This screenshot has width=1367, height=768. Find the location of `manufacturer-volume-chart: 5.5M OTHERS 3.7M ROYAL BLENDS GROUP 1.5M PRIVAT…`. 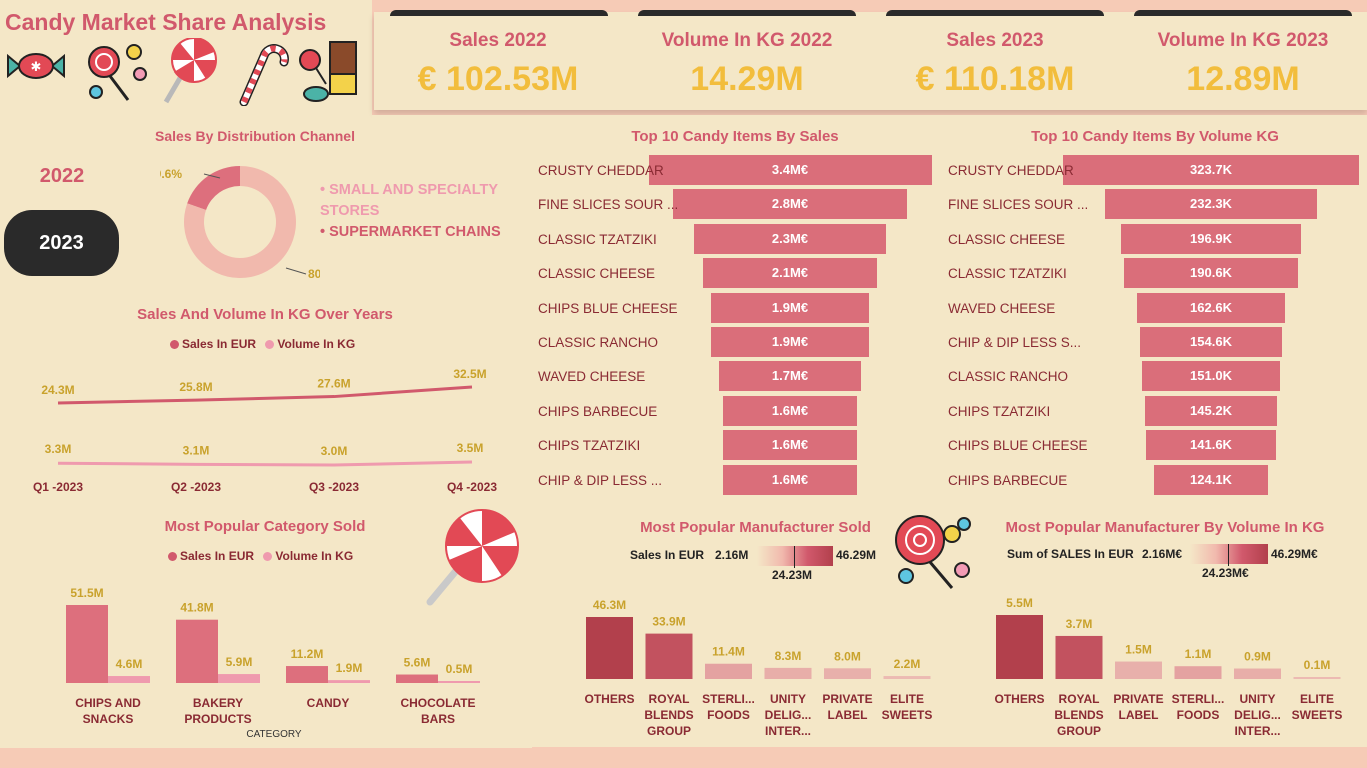

manufacturer-volume-chart: 5.5M OTHERS 3.7M ROYAL BLENDS GROUP 1.5M PRIVAT… is located at coordinates (1168, 667).